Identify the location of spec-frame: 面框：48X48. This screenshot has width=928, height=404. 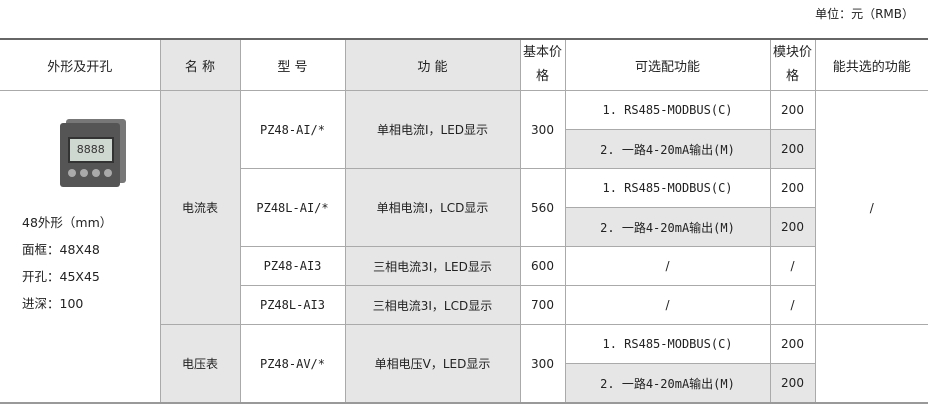
(61, 249).